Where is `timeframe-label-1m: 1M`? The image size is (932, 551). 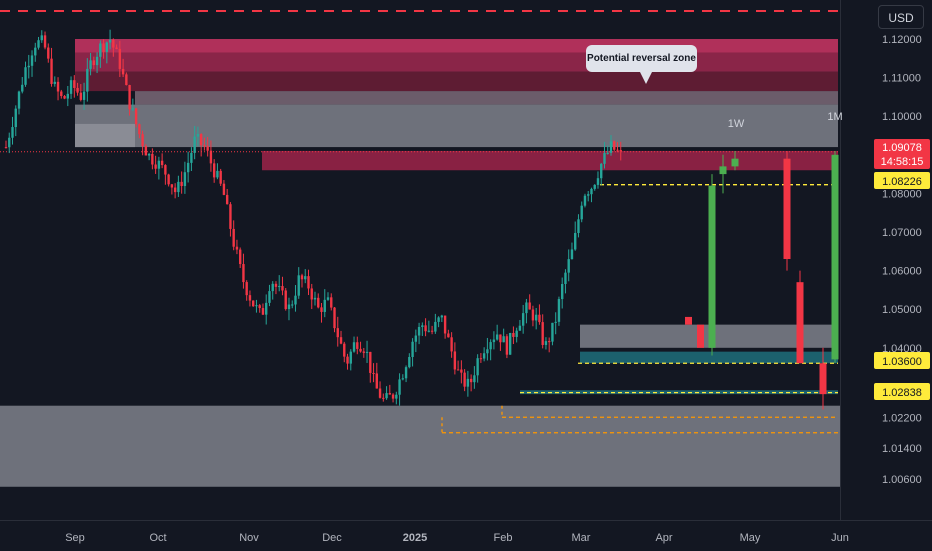
timeframe-label-1m: 1M is located at coordinates (834, 117).